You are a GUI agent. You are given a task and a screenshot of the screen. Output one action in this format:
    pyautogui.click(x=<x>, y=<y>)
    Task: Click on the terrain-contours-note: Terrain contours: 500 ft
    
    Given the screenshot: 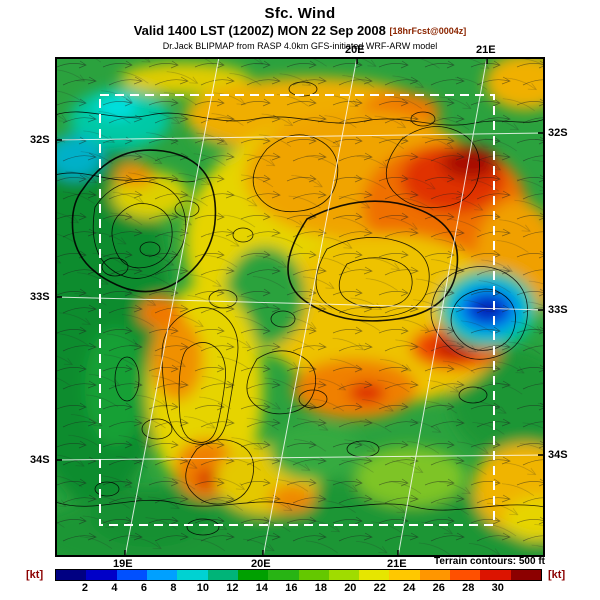 What is the action you would take?
    pyautogui.click(x=489, y=561)
    